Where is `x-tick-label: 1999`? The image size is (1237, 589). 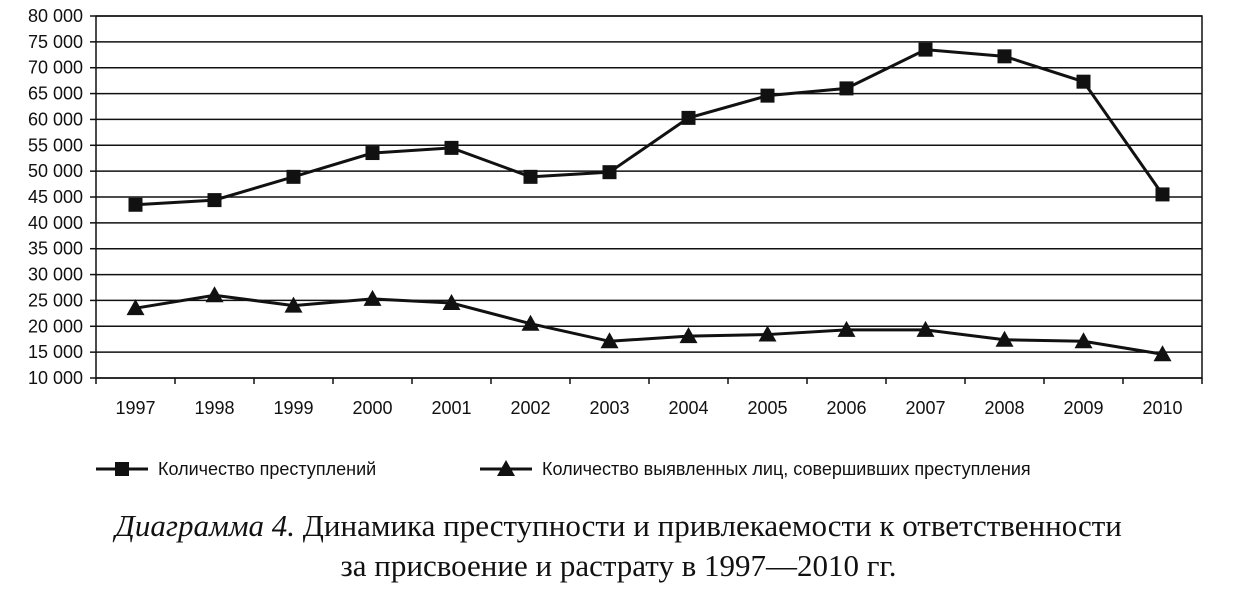
x-tick-label: 1999 is located at coordinates (293, 408).